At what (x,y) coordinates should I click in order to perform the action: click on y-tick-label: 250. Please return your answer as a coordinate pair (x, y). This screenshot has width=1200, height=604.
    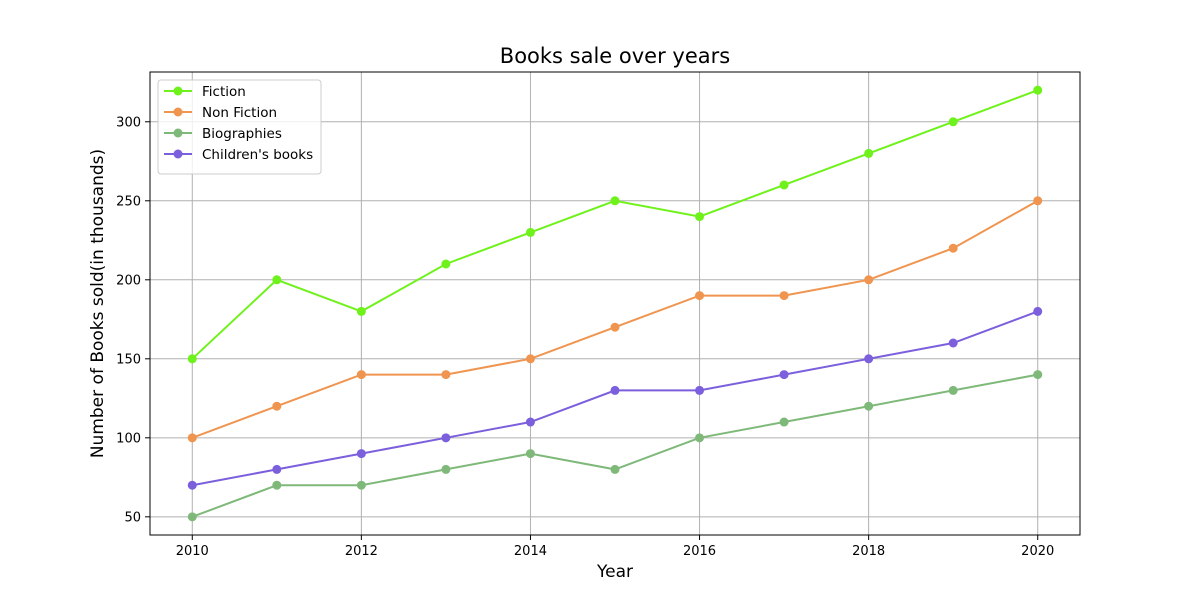
    Looking at the image, I should click on (128, 201).